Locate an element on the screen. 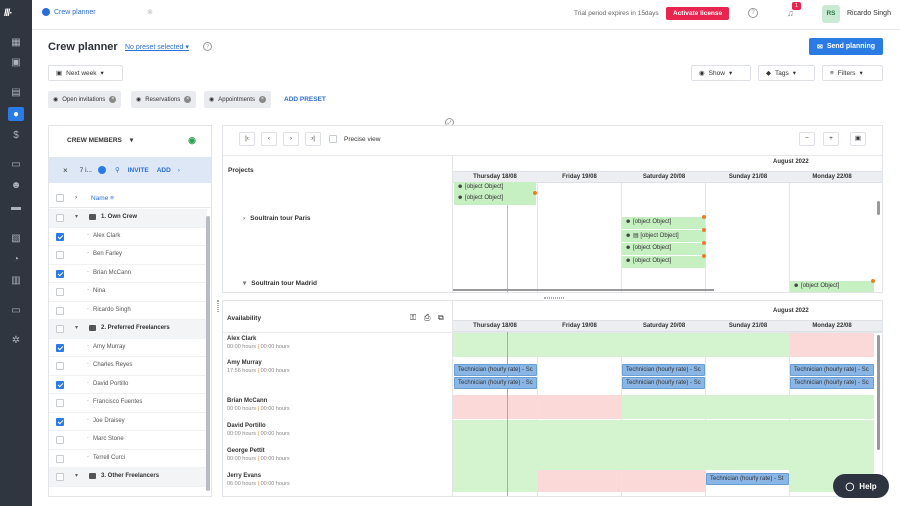 Image resolution: width=900 pixels, height=506 pixels. name-column-header: Name ≡ is located at coordinates (102, 198).